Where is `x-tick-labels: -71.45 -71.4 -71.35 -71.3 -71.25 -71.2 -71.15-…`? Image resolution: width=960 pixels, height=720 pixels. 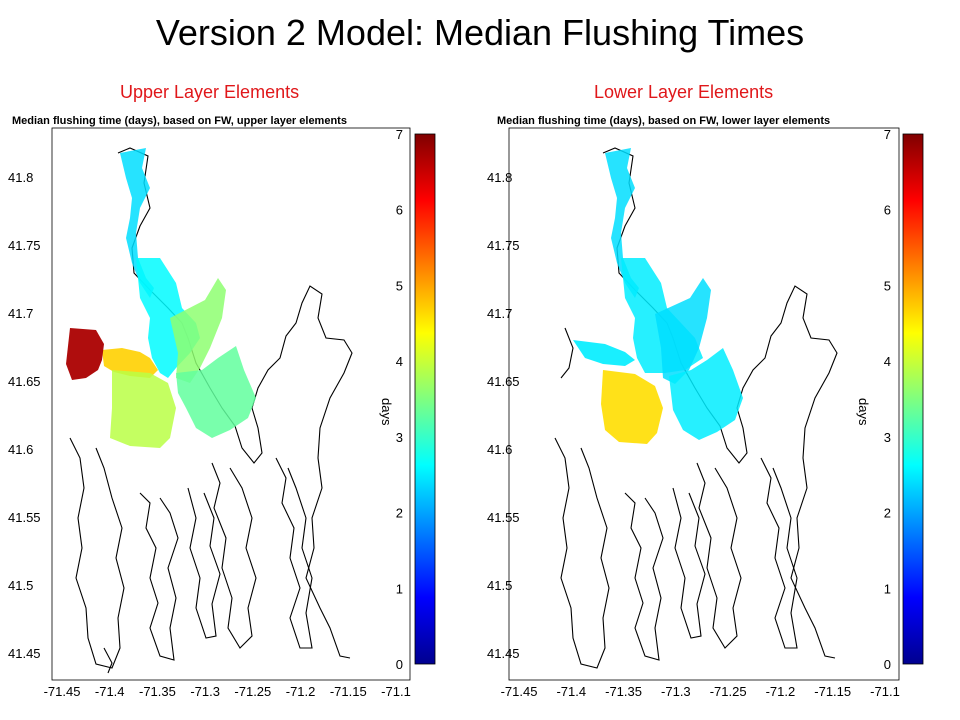
x-tick-labels: -71.45 -71.4 -71.35 -71.3 -71.25 -71.2 -71.15-… is located at coordinates (227, 691).